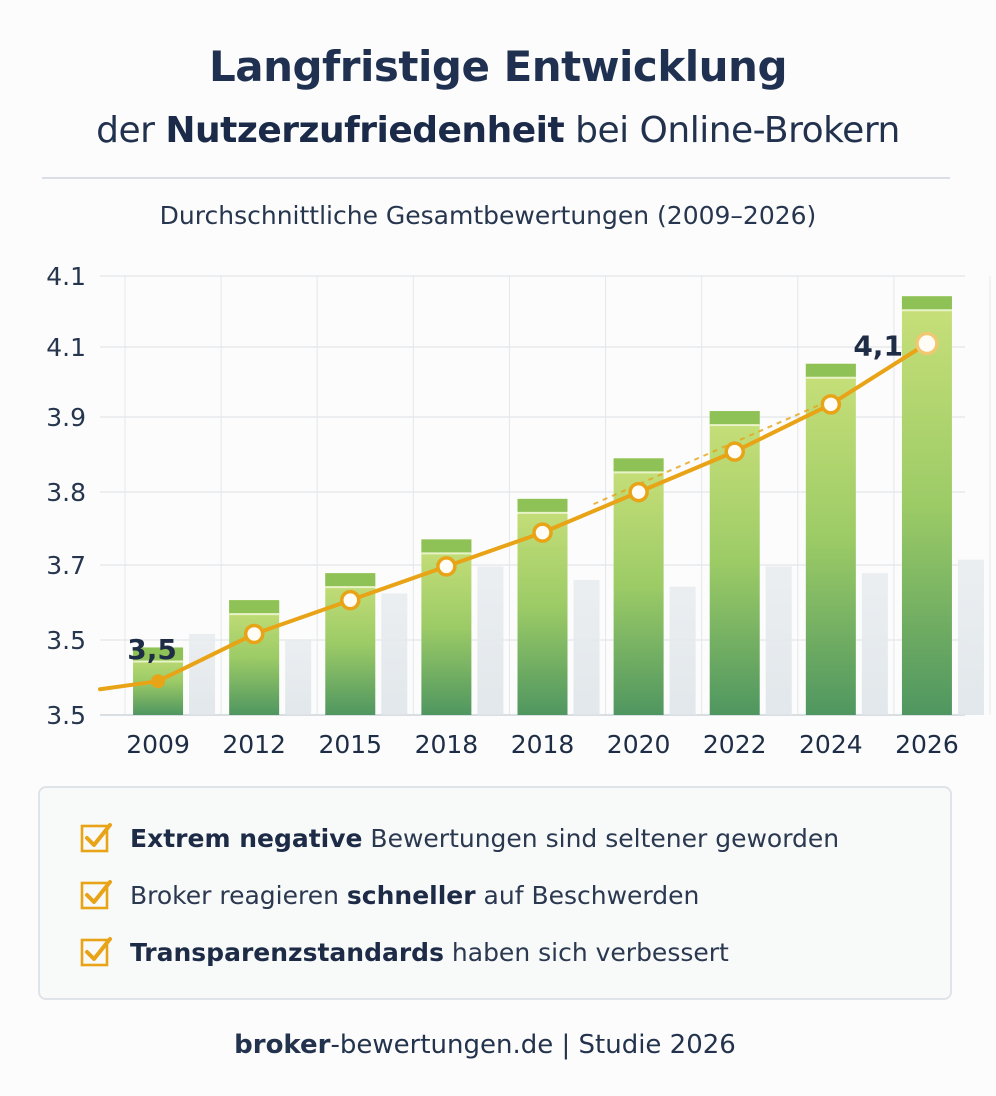 This screenshot has height=1096, width=996. I want to click on finding-rest: haben sich verbessert, so click(586, 952).